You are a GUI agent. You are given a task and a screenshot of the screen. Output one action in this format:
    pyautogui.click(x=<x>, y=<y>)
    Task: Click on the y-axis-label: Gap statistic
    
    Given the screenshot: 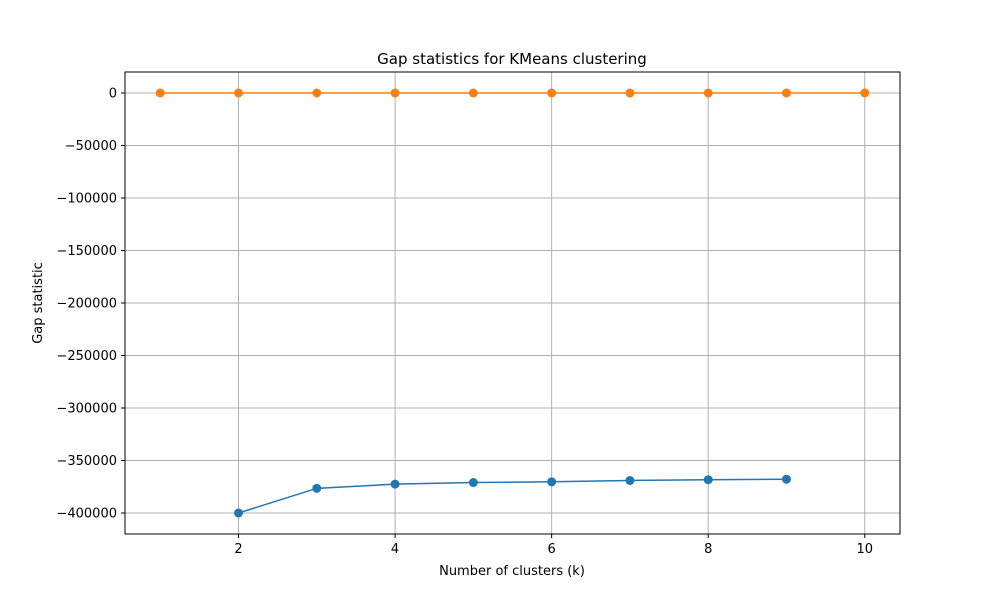 What is the action you would take?
    pyautogui.click(x=38, y=303)
    